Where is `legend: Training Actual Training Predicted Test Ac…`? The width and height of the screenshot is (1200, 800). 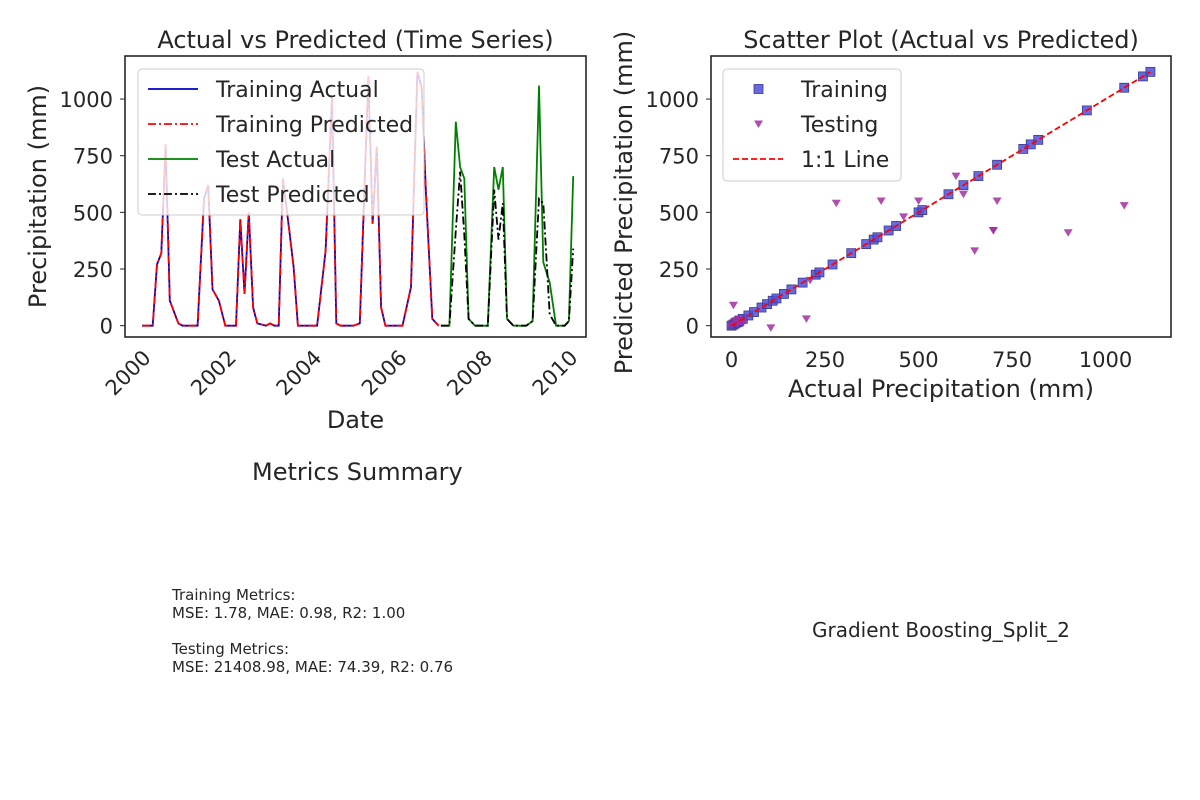
legend: Training Actual Training Predicted Test Ac… is located at coordinates (281, 142).